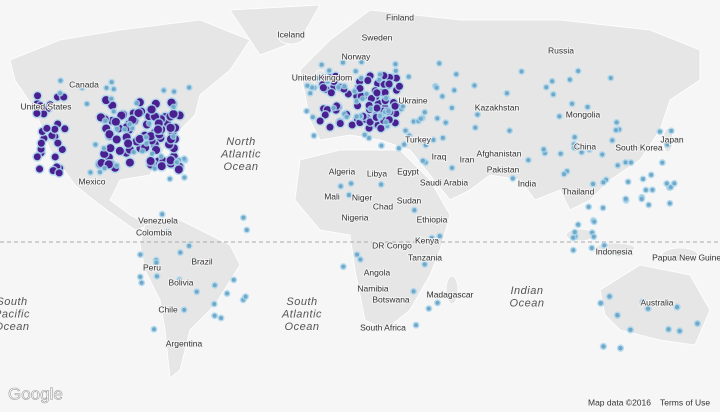 The width and height of the screenshot is (720, 412). What do you see at coordinates (439, 156) in the screenshot?
I see `country-label: Iraq` at bounding box center [439, 156].